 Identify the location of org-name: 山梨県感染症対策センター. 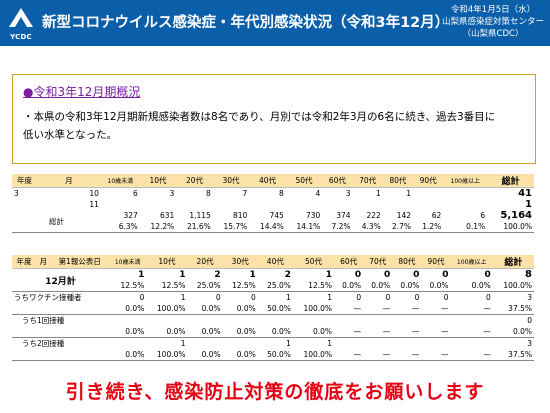
(492, 22).